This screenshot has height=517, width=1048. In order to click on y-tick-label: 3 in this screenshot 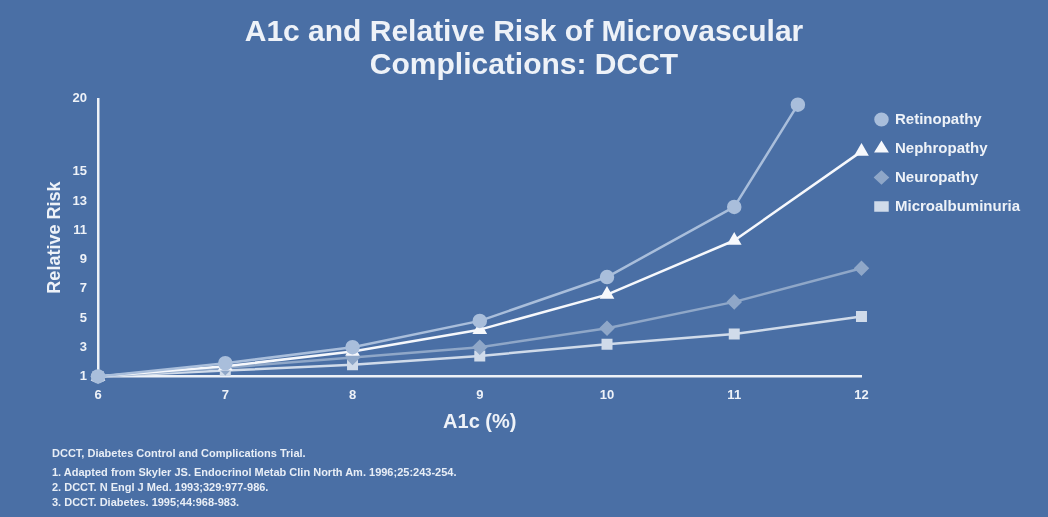, I will do `click(83, 346)`.